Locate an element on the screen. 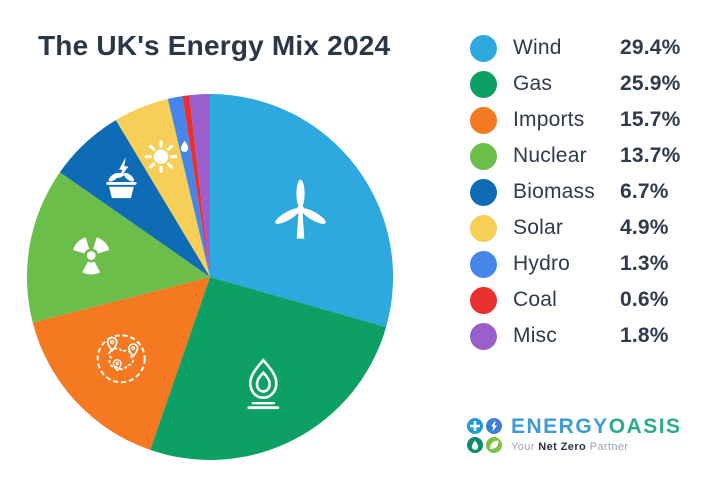 Image resolution: width=720 pixels, height=485 pixels. legend-row-hydro: Hydro 1.3% is located at coordinates (575, 264).